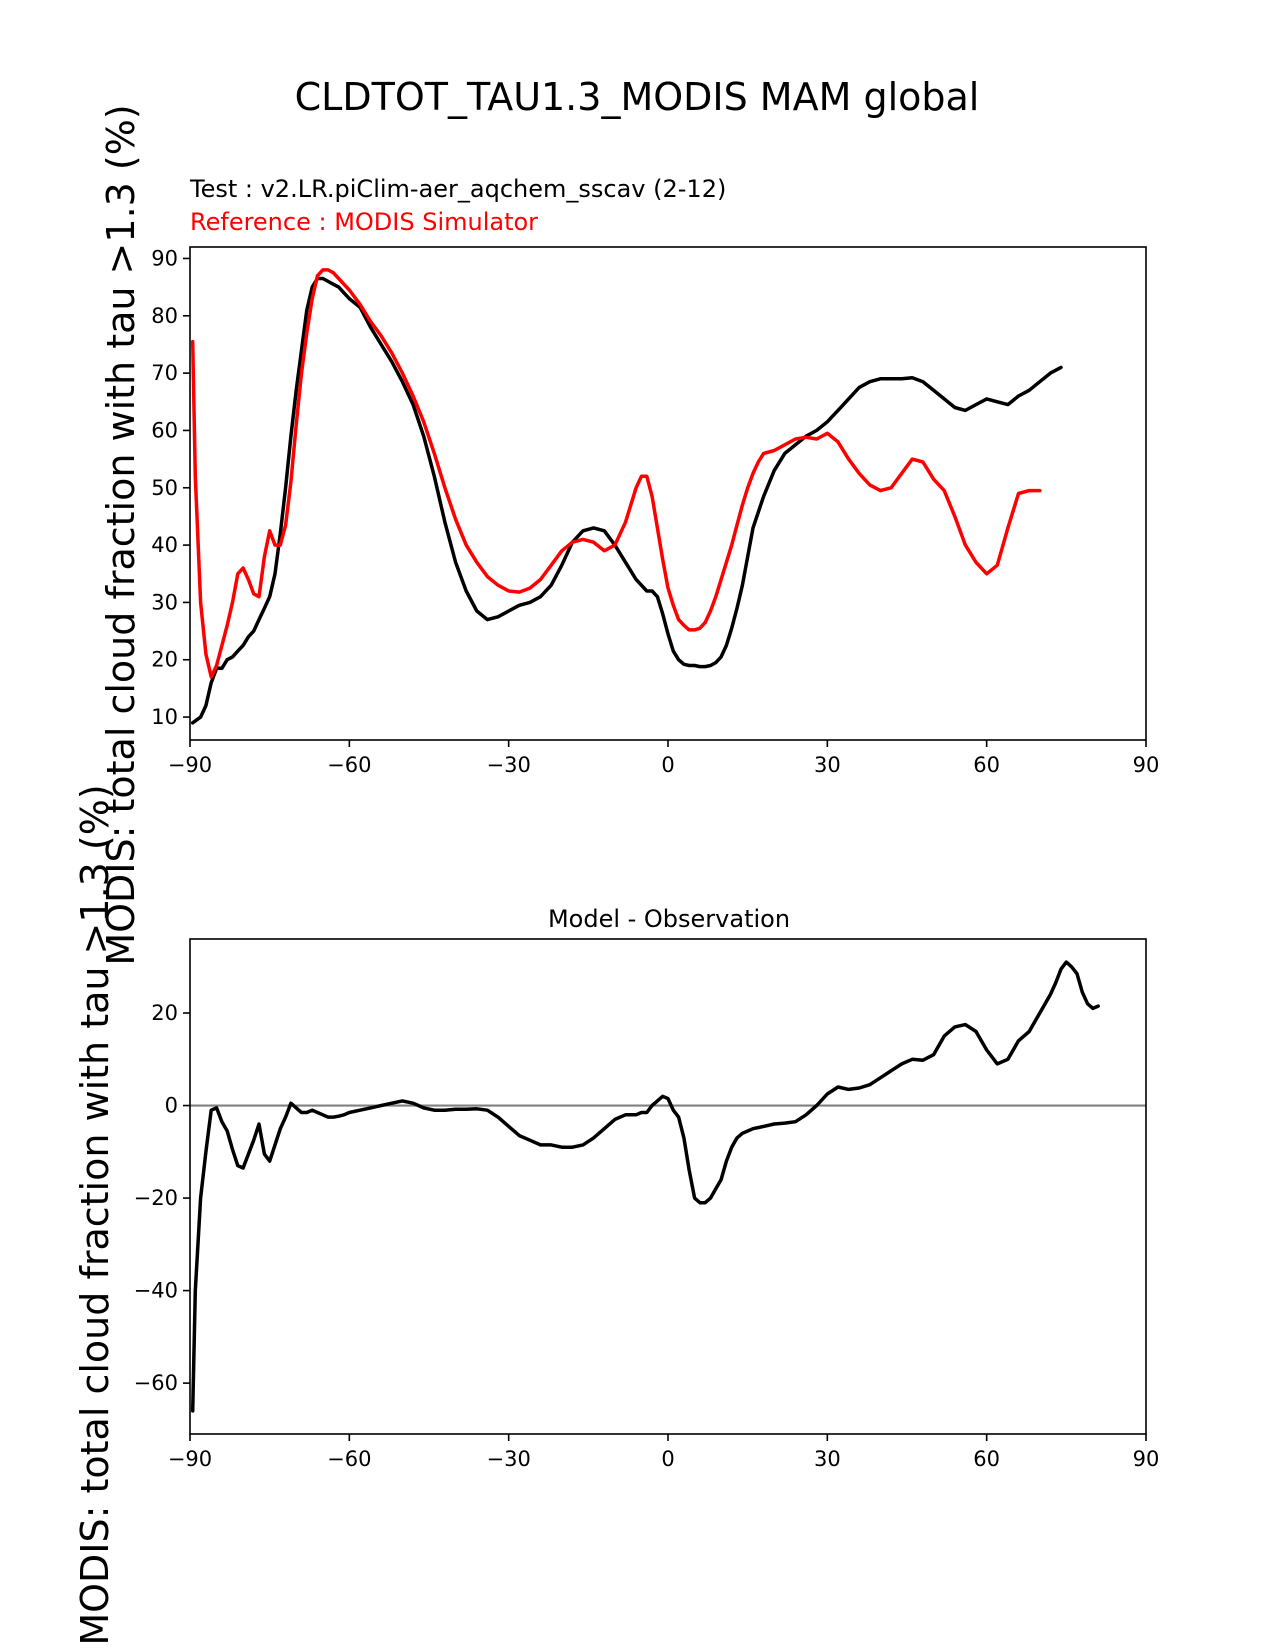 The width and height of the screenshot is (1275, 1650). What do you see at coordinates (364, 222) in the screenshot?
I see `reference-label: Reference : MODIS Simulator` at bounding box center [364, 222].